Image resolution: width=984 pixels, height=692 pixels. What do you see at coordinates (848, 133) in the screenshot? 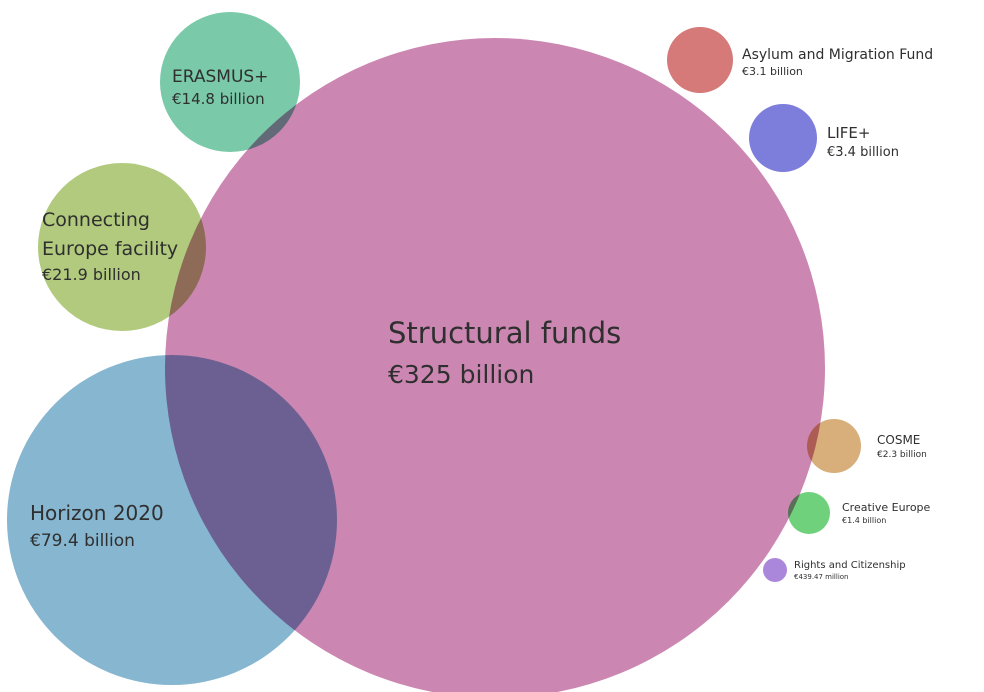
I see `bubble-label-life: LIFE+` at bounding box center [848, 133].